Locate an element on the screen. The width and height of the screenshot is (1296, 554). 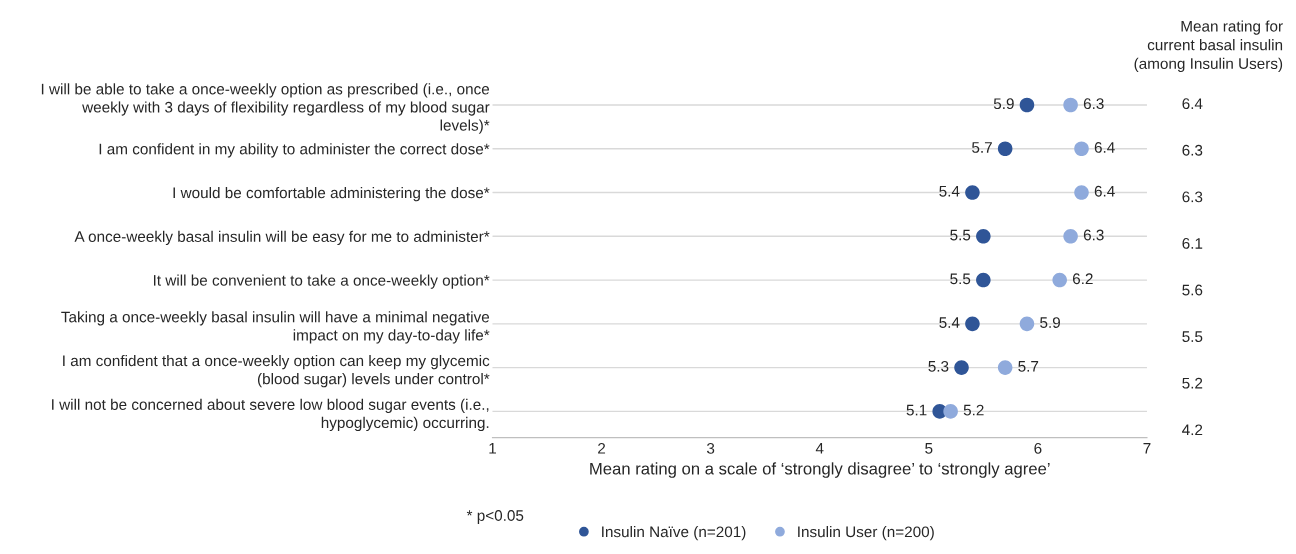
text: 5.2 is located at coordinates (1192, 383).